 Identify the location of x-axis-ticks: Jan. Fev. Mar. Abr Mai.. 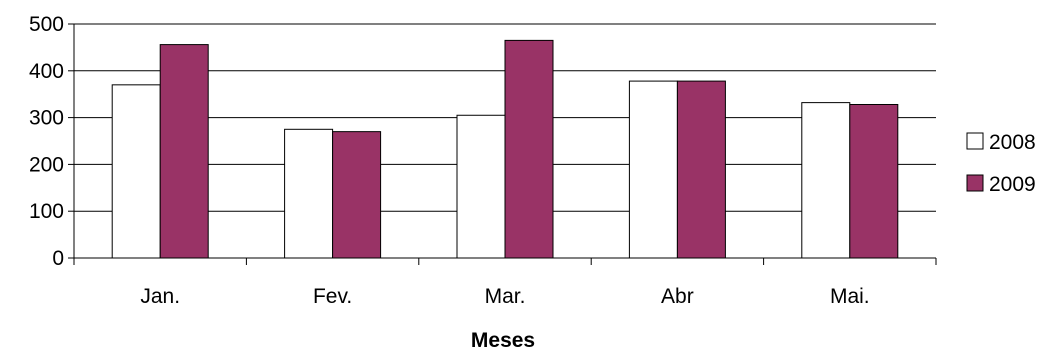
(505, 283).